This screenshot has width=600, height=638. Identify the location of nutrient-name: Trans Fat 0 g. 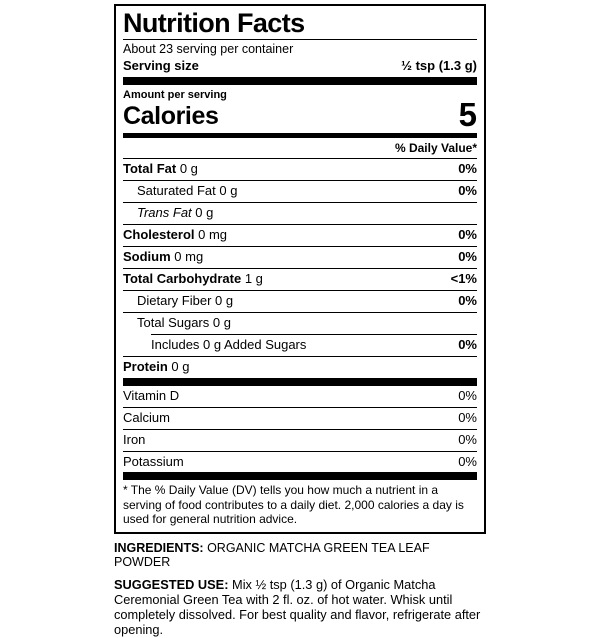
(175, 213).